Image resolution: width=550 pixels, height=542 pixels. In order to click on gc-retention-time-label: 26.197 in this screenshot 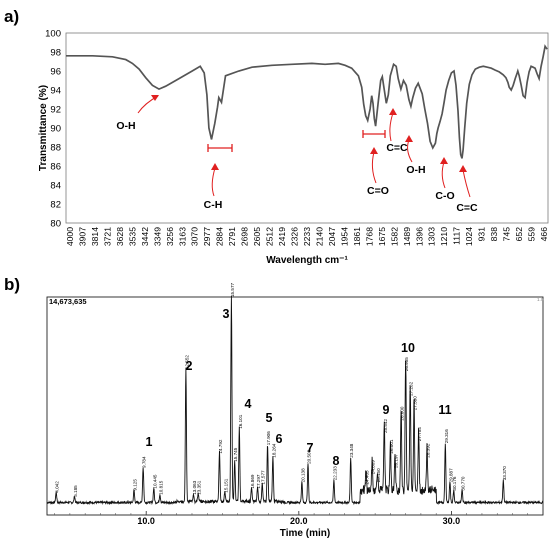, I will do `click(396, 461)`.